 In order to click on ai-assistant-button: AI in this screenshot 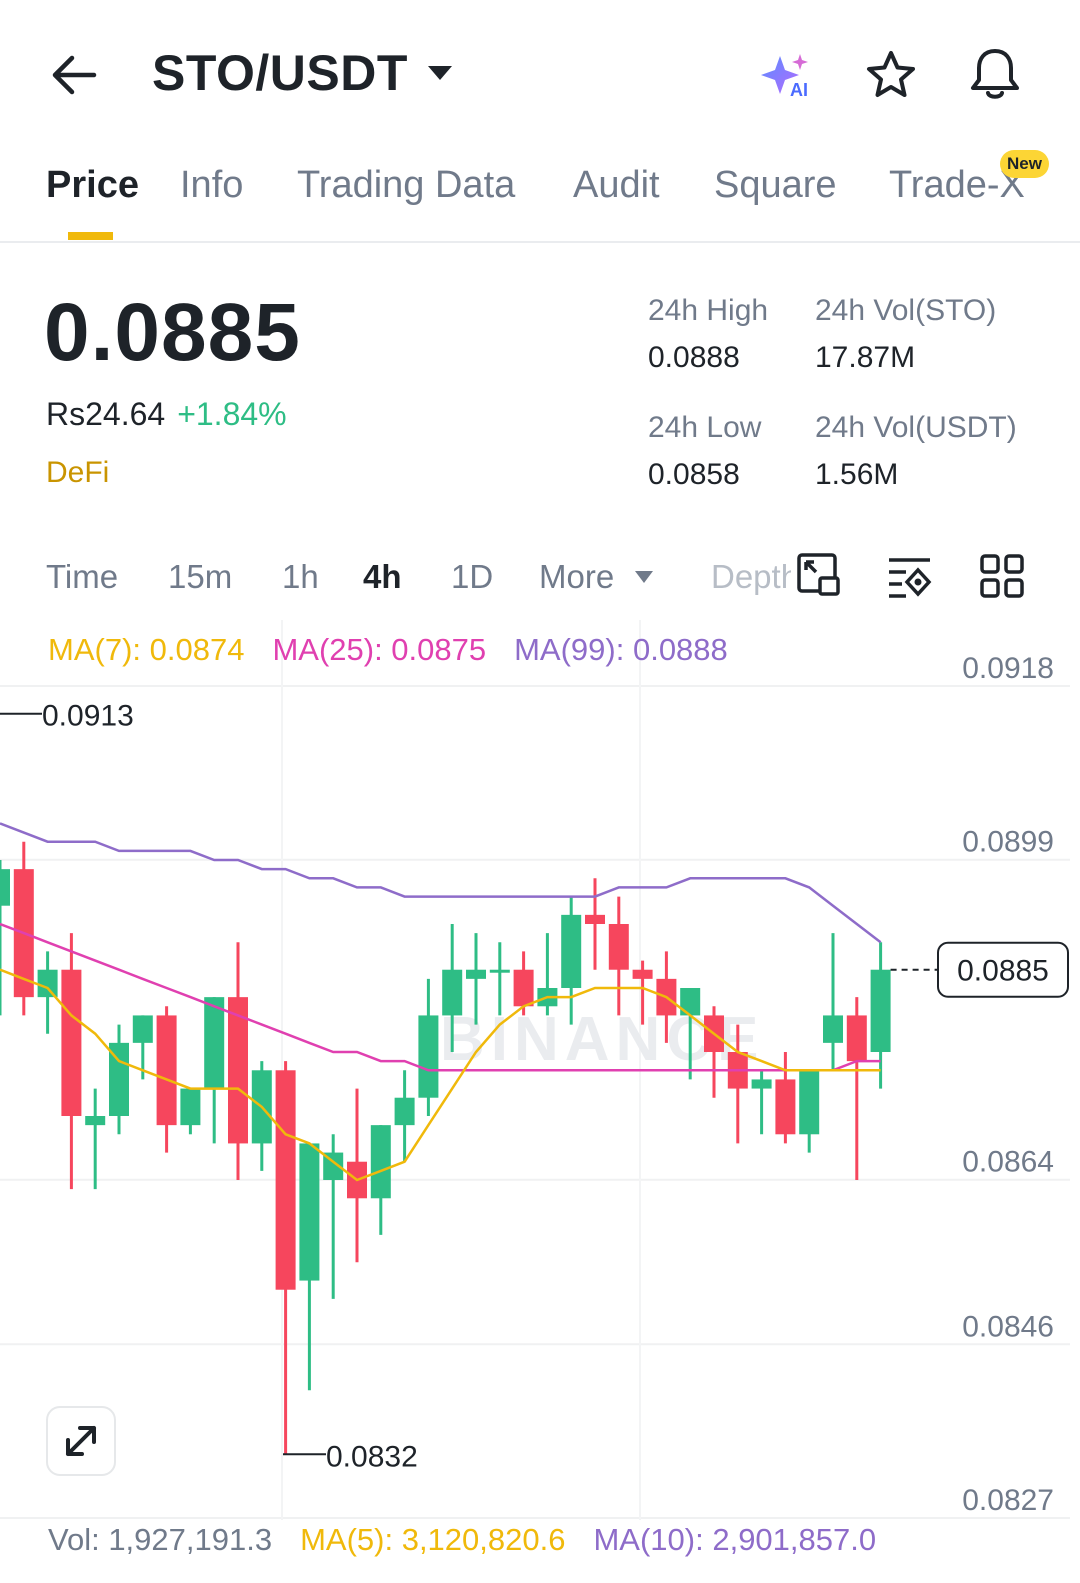, I will do `click(787, 75)`.